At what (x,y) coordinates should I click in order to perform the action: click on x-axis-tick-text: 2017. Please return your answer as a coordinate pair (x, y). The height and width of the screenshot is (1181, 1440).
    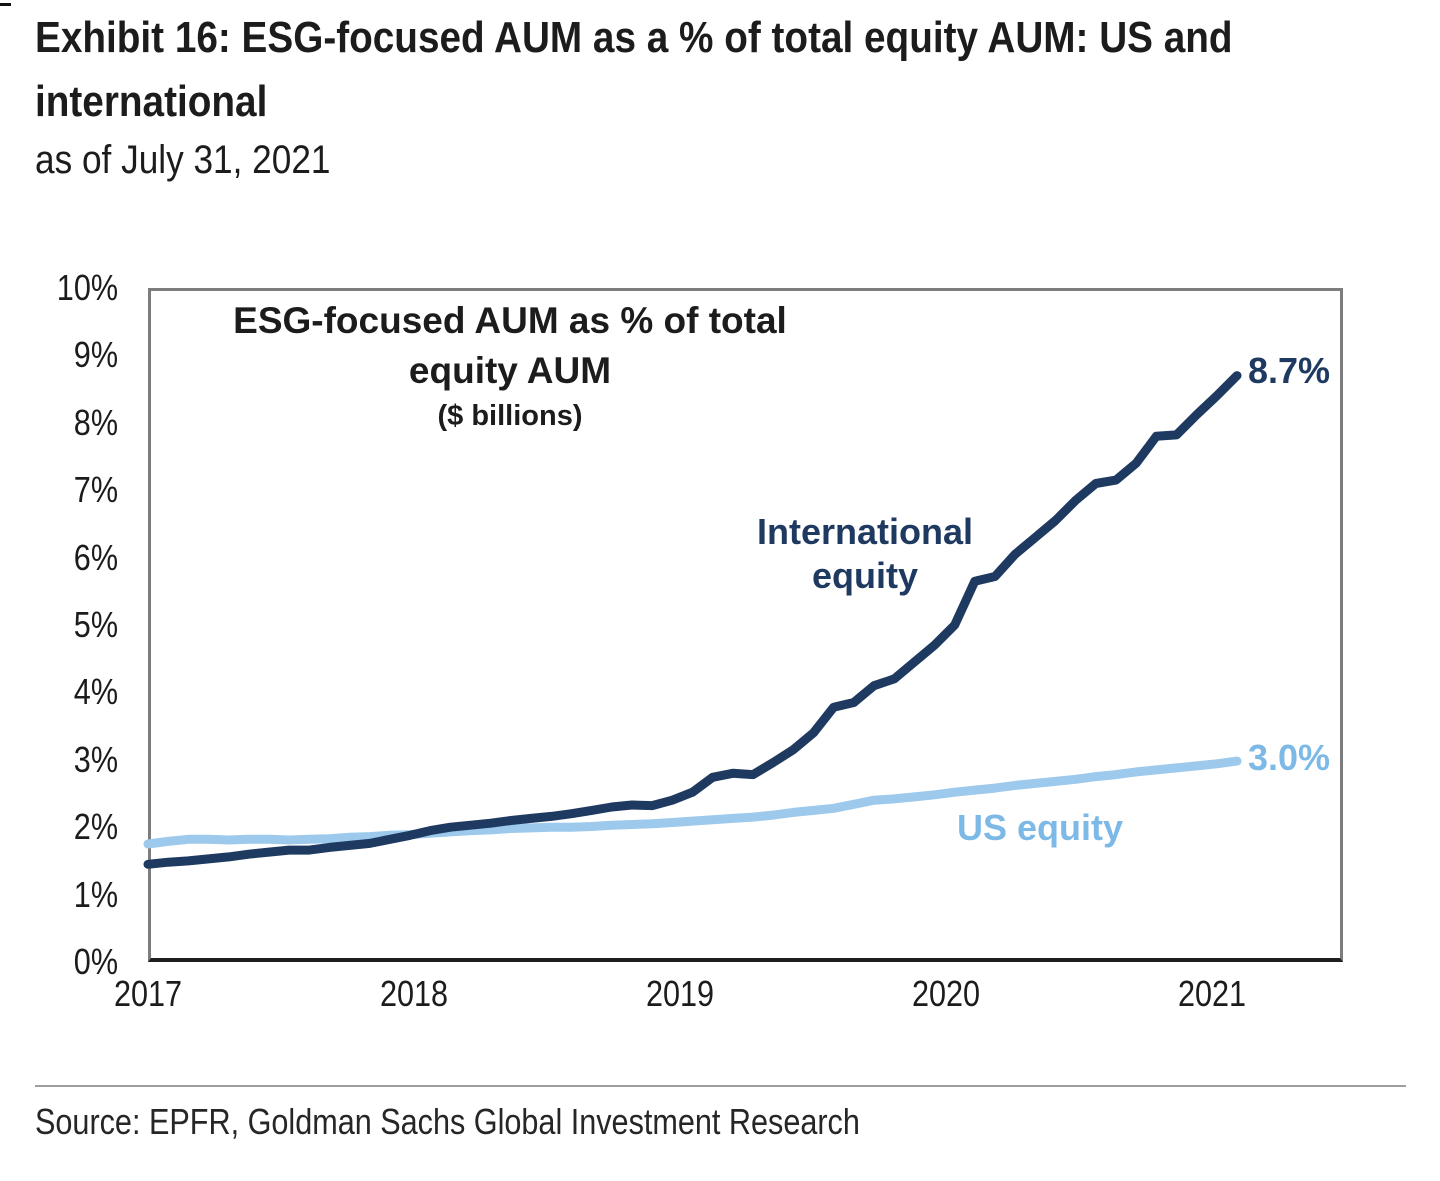
    Looking at the image, I should click on (148, 993).